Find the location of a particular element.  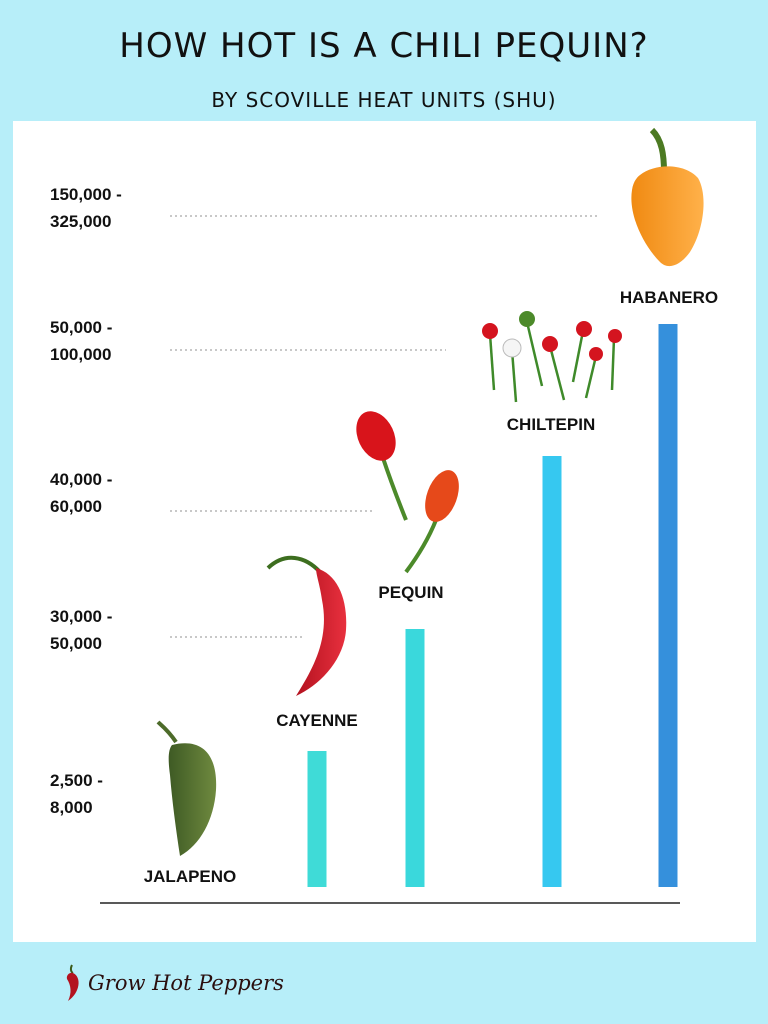

cayenne-illustration is located at coordinates (306, 625).